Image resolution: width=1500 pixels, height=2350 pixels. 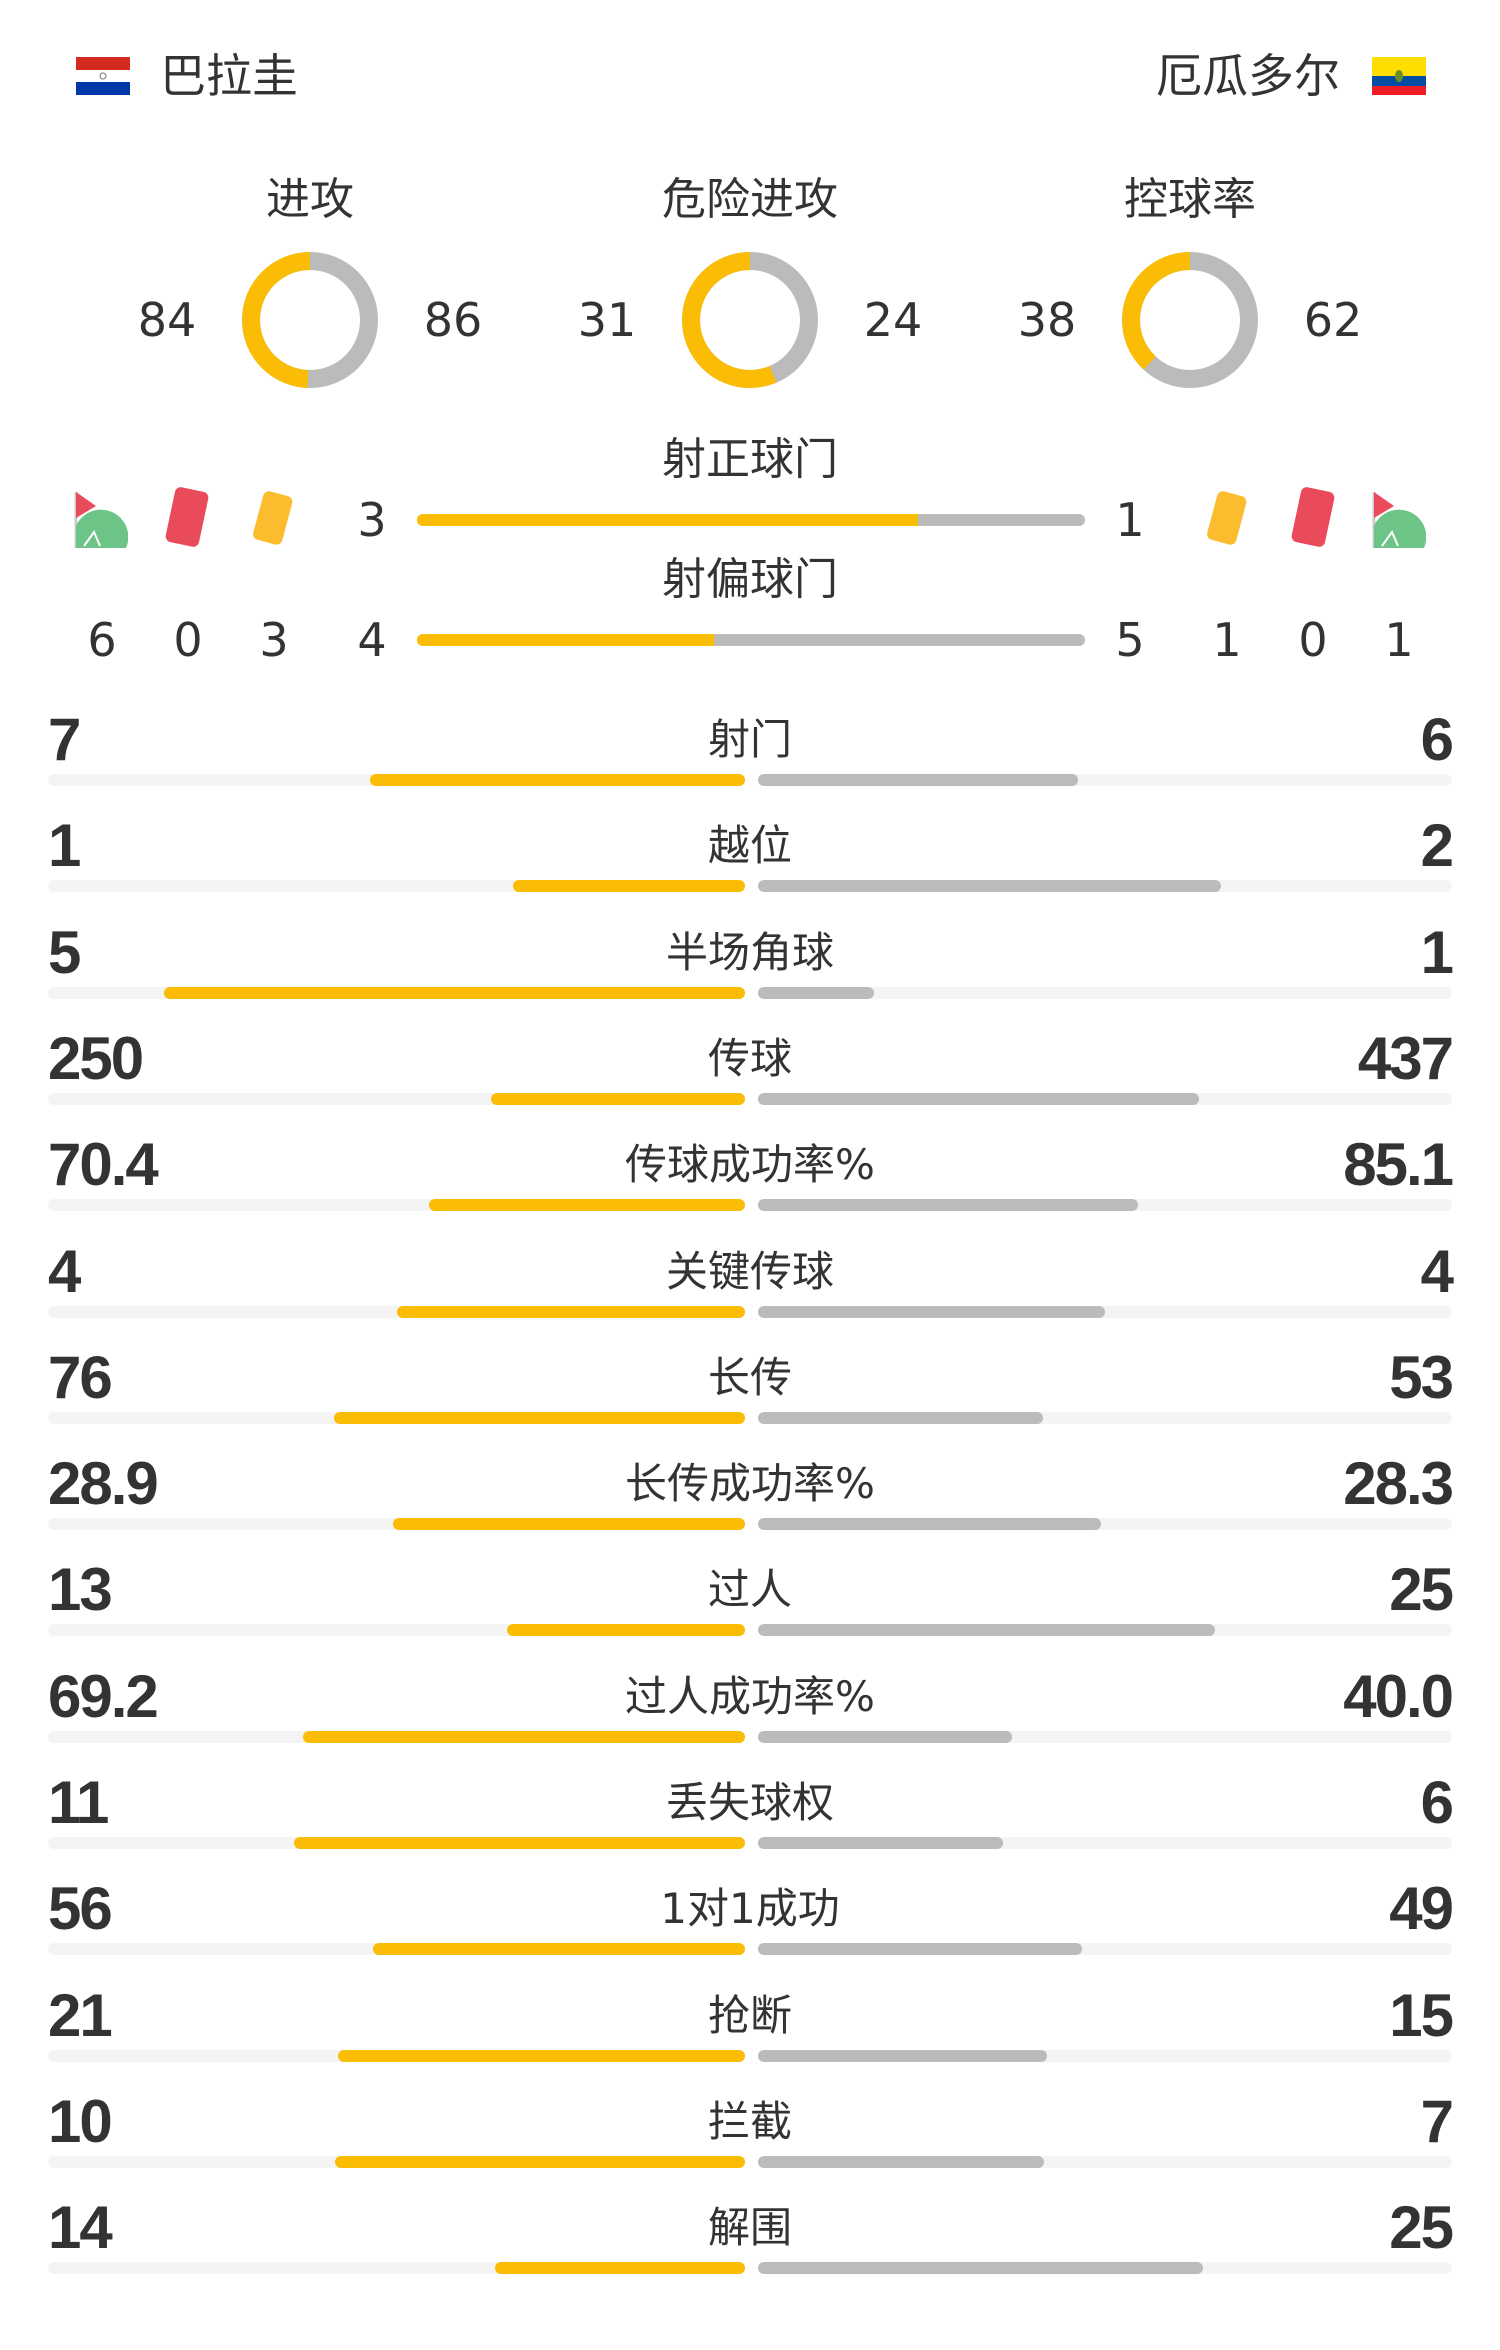 What do you see at coordinates (64, 1271) in the screenshot?
I see `stat-home-value: 4` at bounding box center [64, 1271].